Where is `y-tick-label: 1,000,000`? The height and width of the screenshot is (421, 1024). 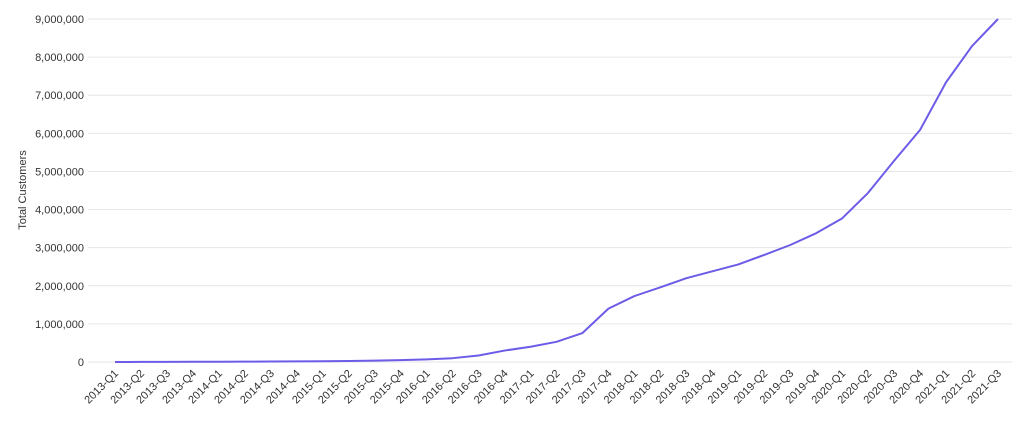 y-tick-label: 1,000,000 is located at coordinates (59, 325).